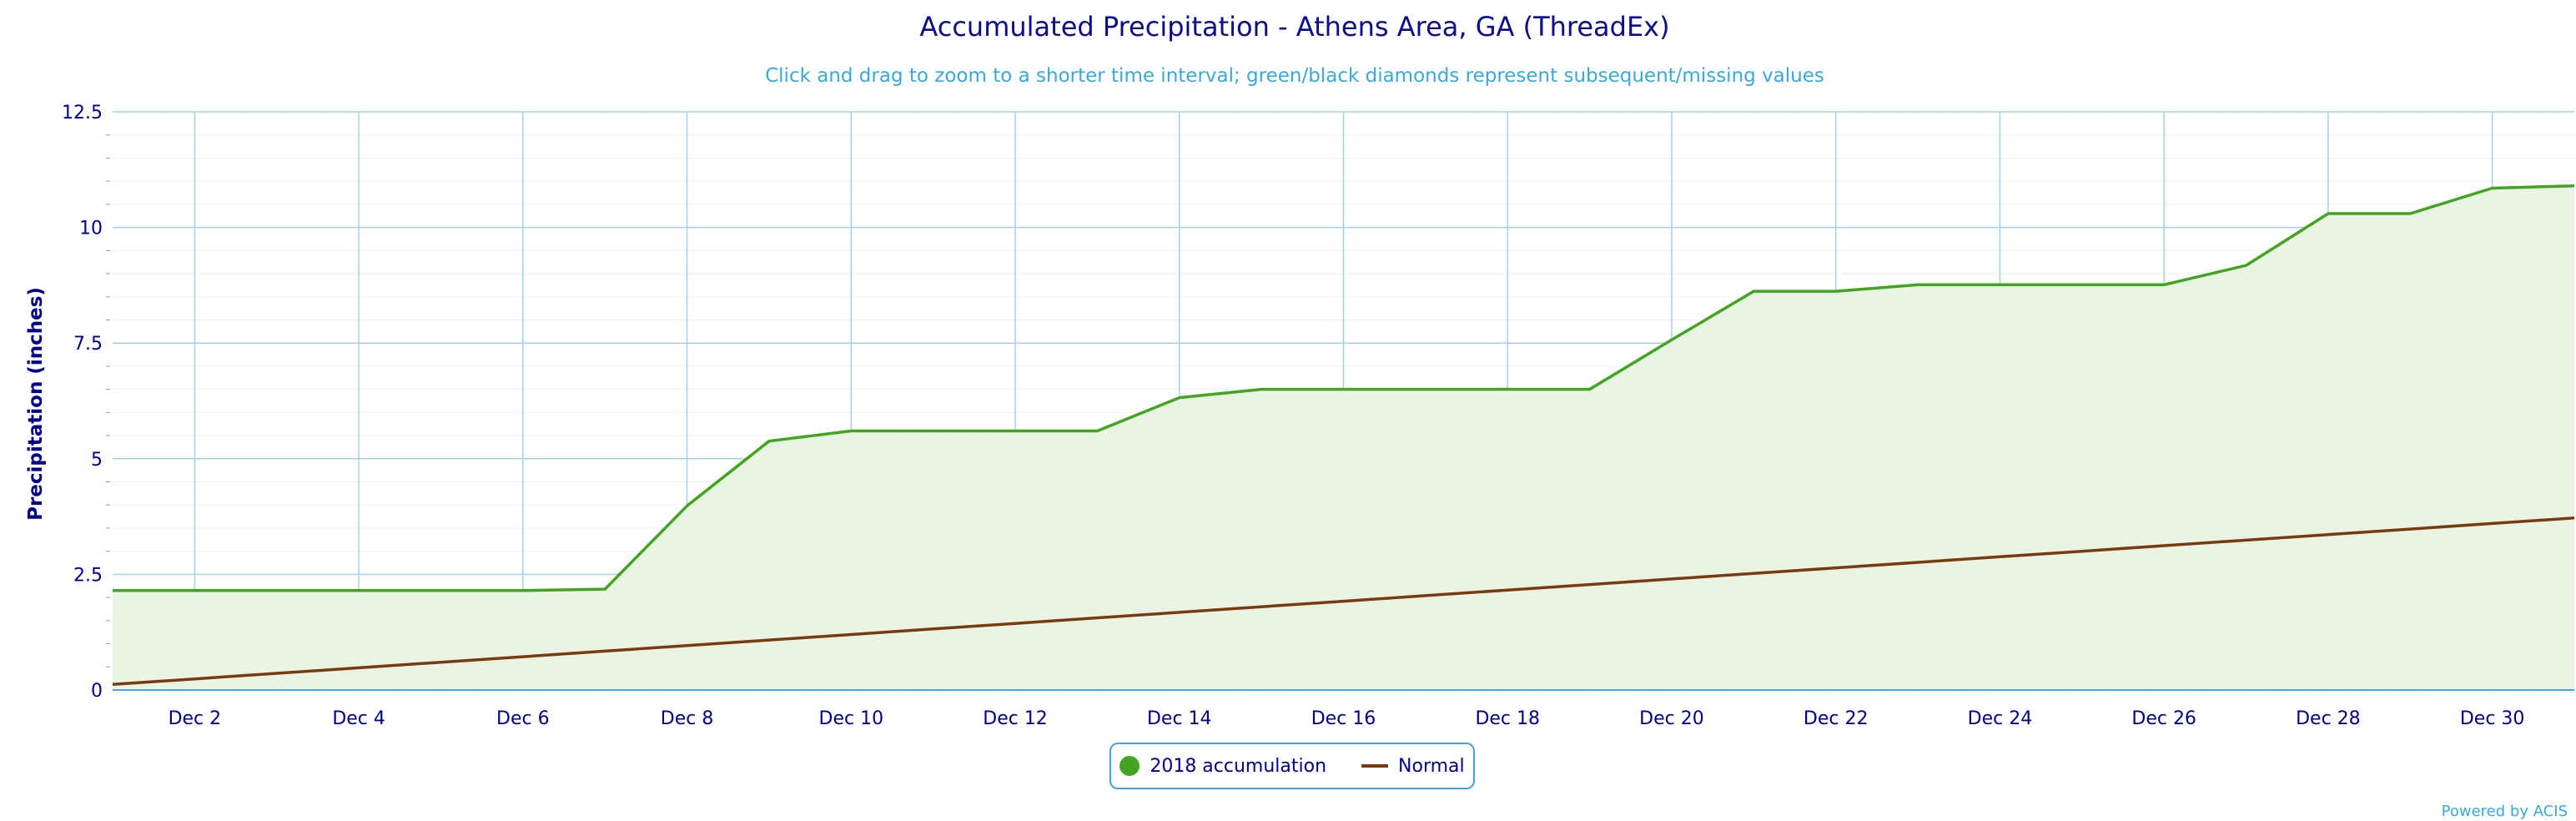 This screenshot has width=2576, height=821. I want to click on x-tick-label: Dec 4, so click(358, 719).